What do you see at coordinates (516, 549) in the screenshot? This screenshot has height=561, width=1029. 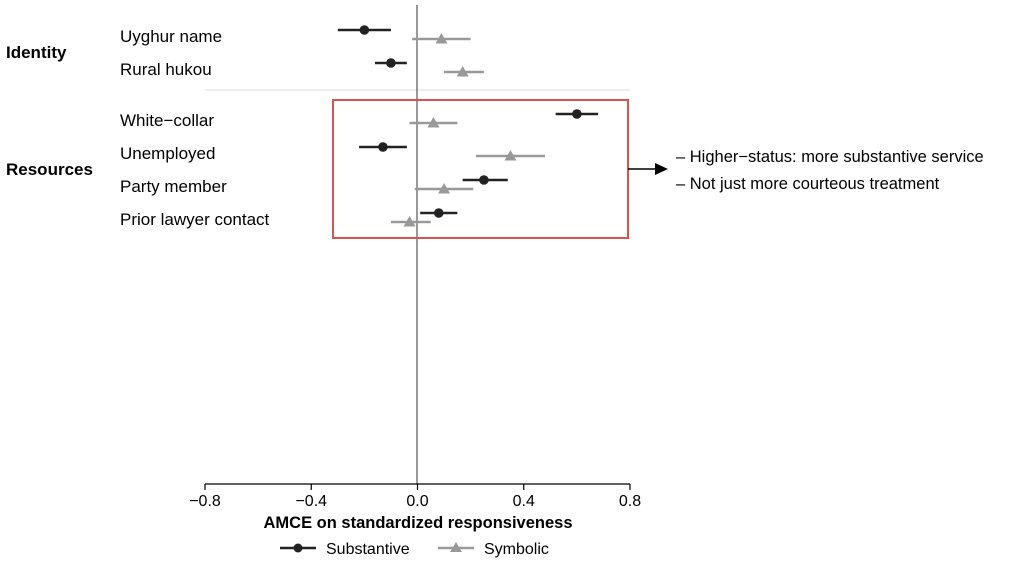 I see `legend-symbolic-label: Symbolic` at bounding box center [516, 549].